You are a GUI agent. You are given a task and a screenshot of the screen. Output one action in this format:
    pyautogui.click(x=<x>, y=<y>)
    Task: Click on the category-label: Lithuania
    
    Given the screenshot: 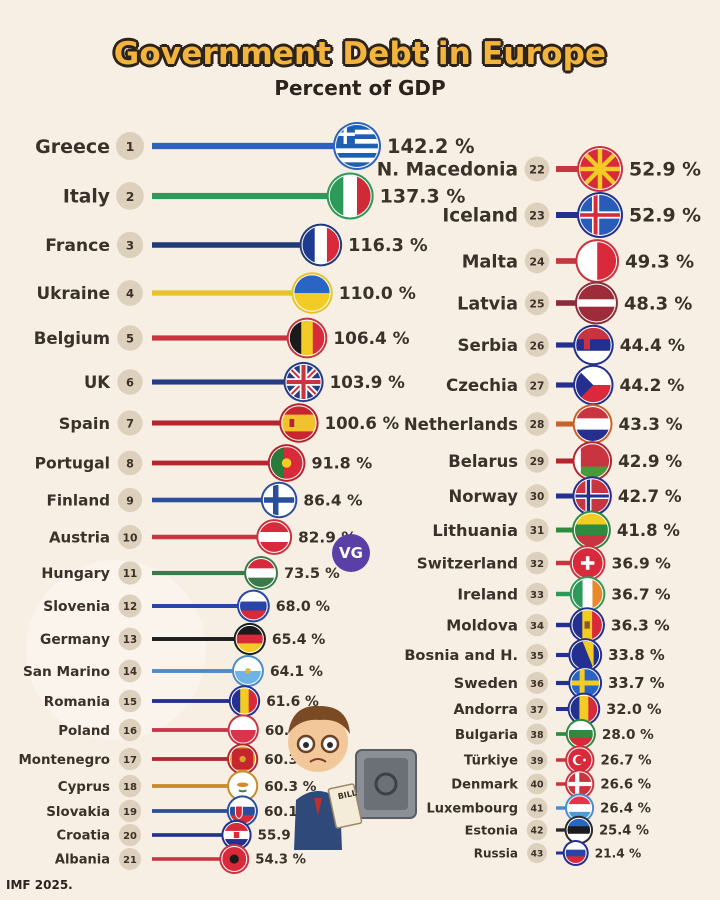 What is the action you would take?
    pyautogui.click(x=475, y=530)
    